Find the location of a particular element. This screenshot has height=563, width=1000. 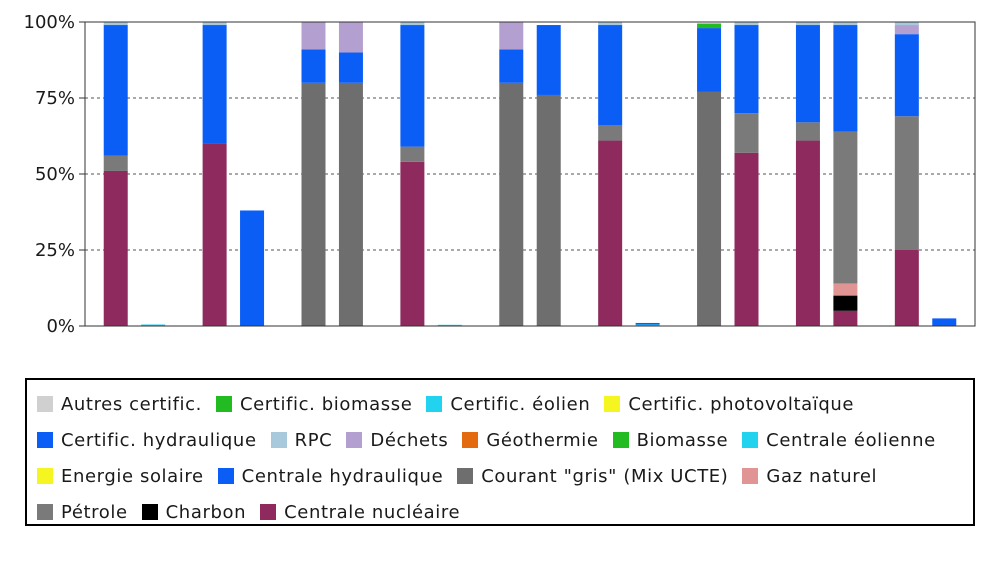

bar-segment-biomasse is located at coordinates (709, 26).